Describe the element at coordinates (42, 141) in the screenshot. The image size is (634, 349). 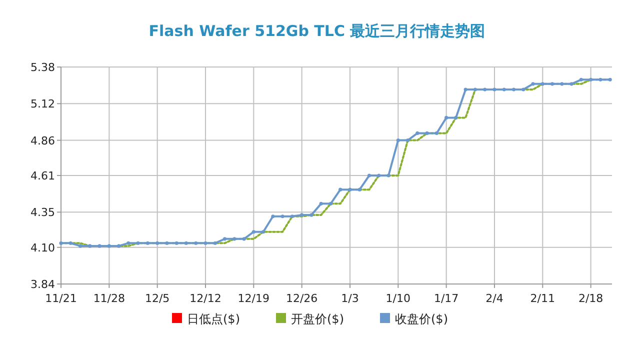
I see `y-tick-label: 4.86` at that location.